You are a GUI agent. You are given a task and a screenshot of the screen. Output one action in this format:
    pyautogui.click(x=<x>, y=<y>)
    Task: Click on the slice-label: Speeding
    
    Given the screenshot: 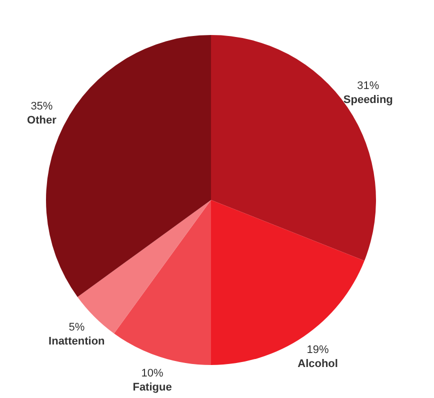 What is the action you would take?
    pyautogui.click(x=368, y=100)
    